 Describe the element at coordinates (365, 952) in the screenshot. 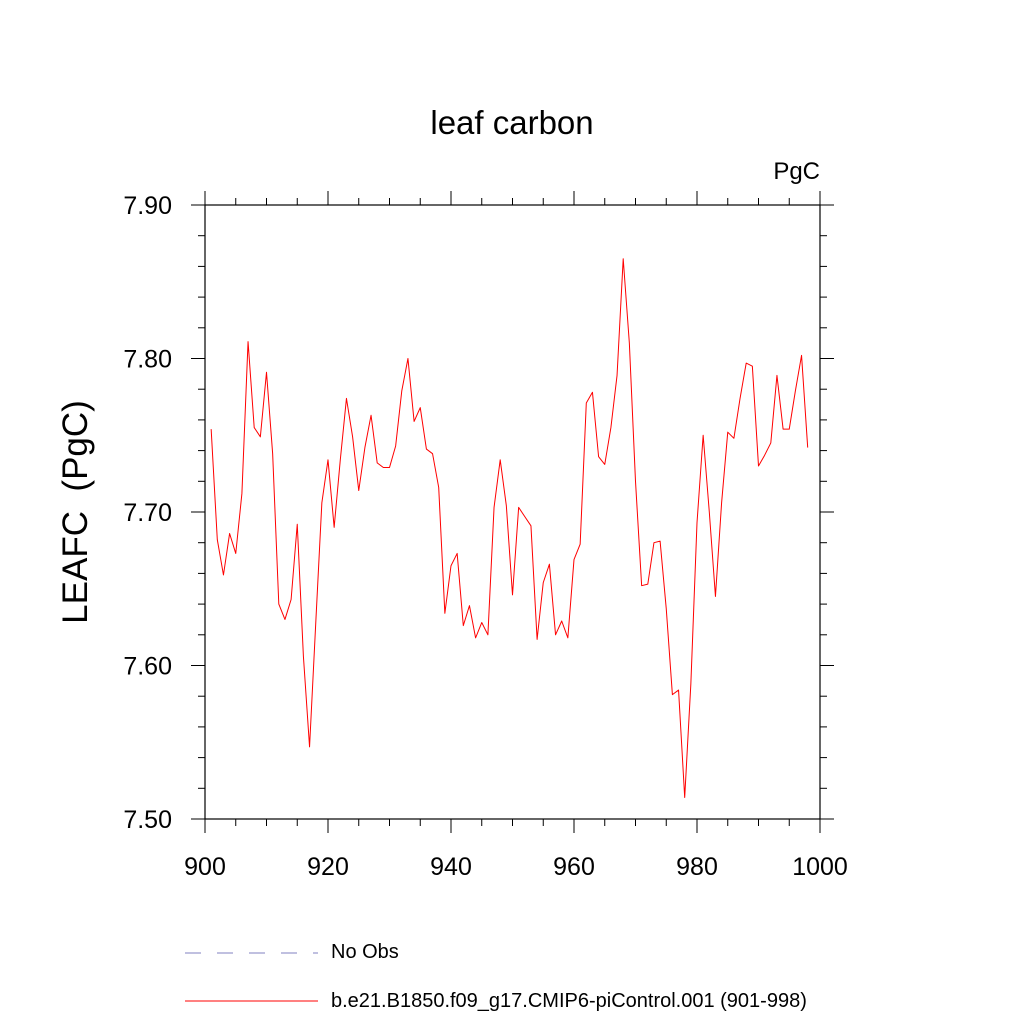

I see `legend-label-no-obs: No Obs` at that location.